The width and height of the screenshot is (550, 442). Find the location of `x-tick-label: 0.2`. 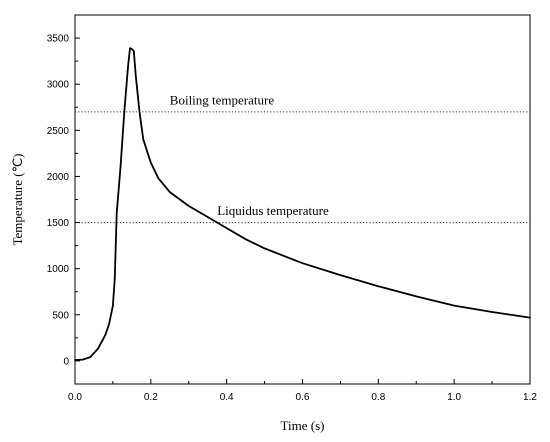

x-tick-label: 0.2 is located at coordinates (151, 397).